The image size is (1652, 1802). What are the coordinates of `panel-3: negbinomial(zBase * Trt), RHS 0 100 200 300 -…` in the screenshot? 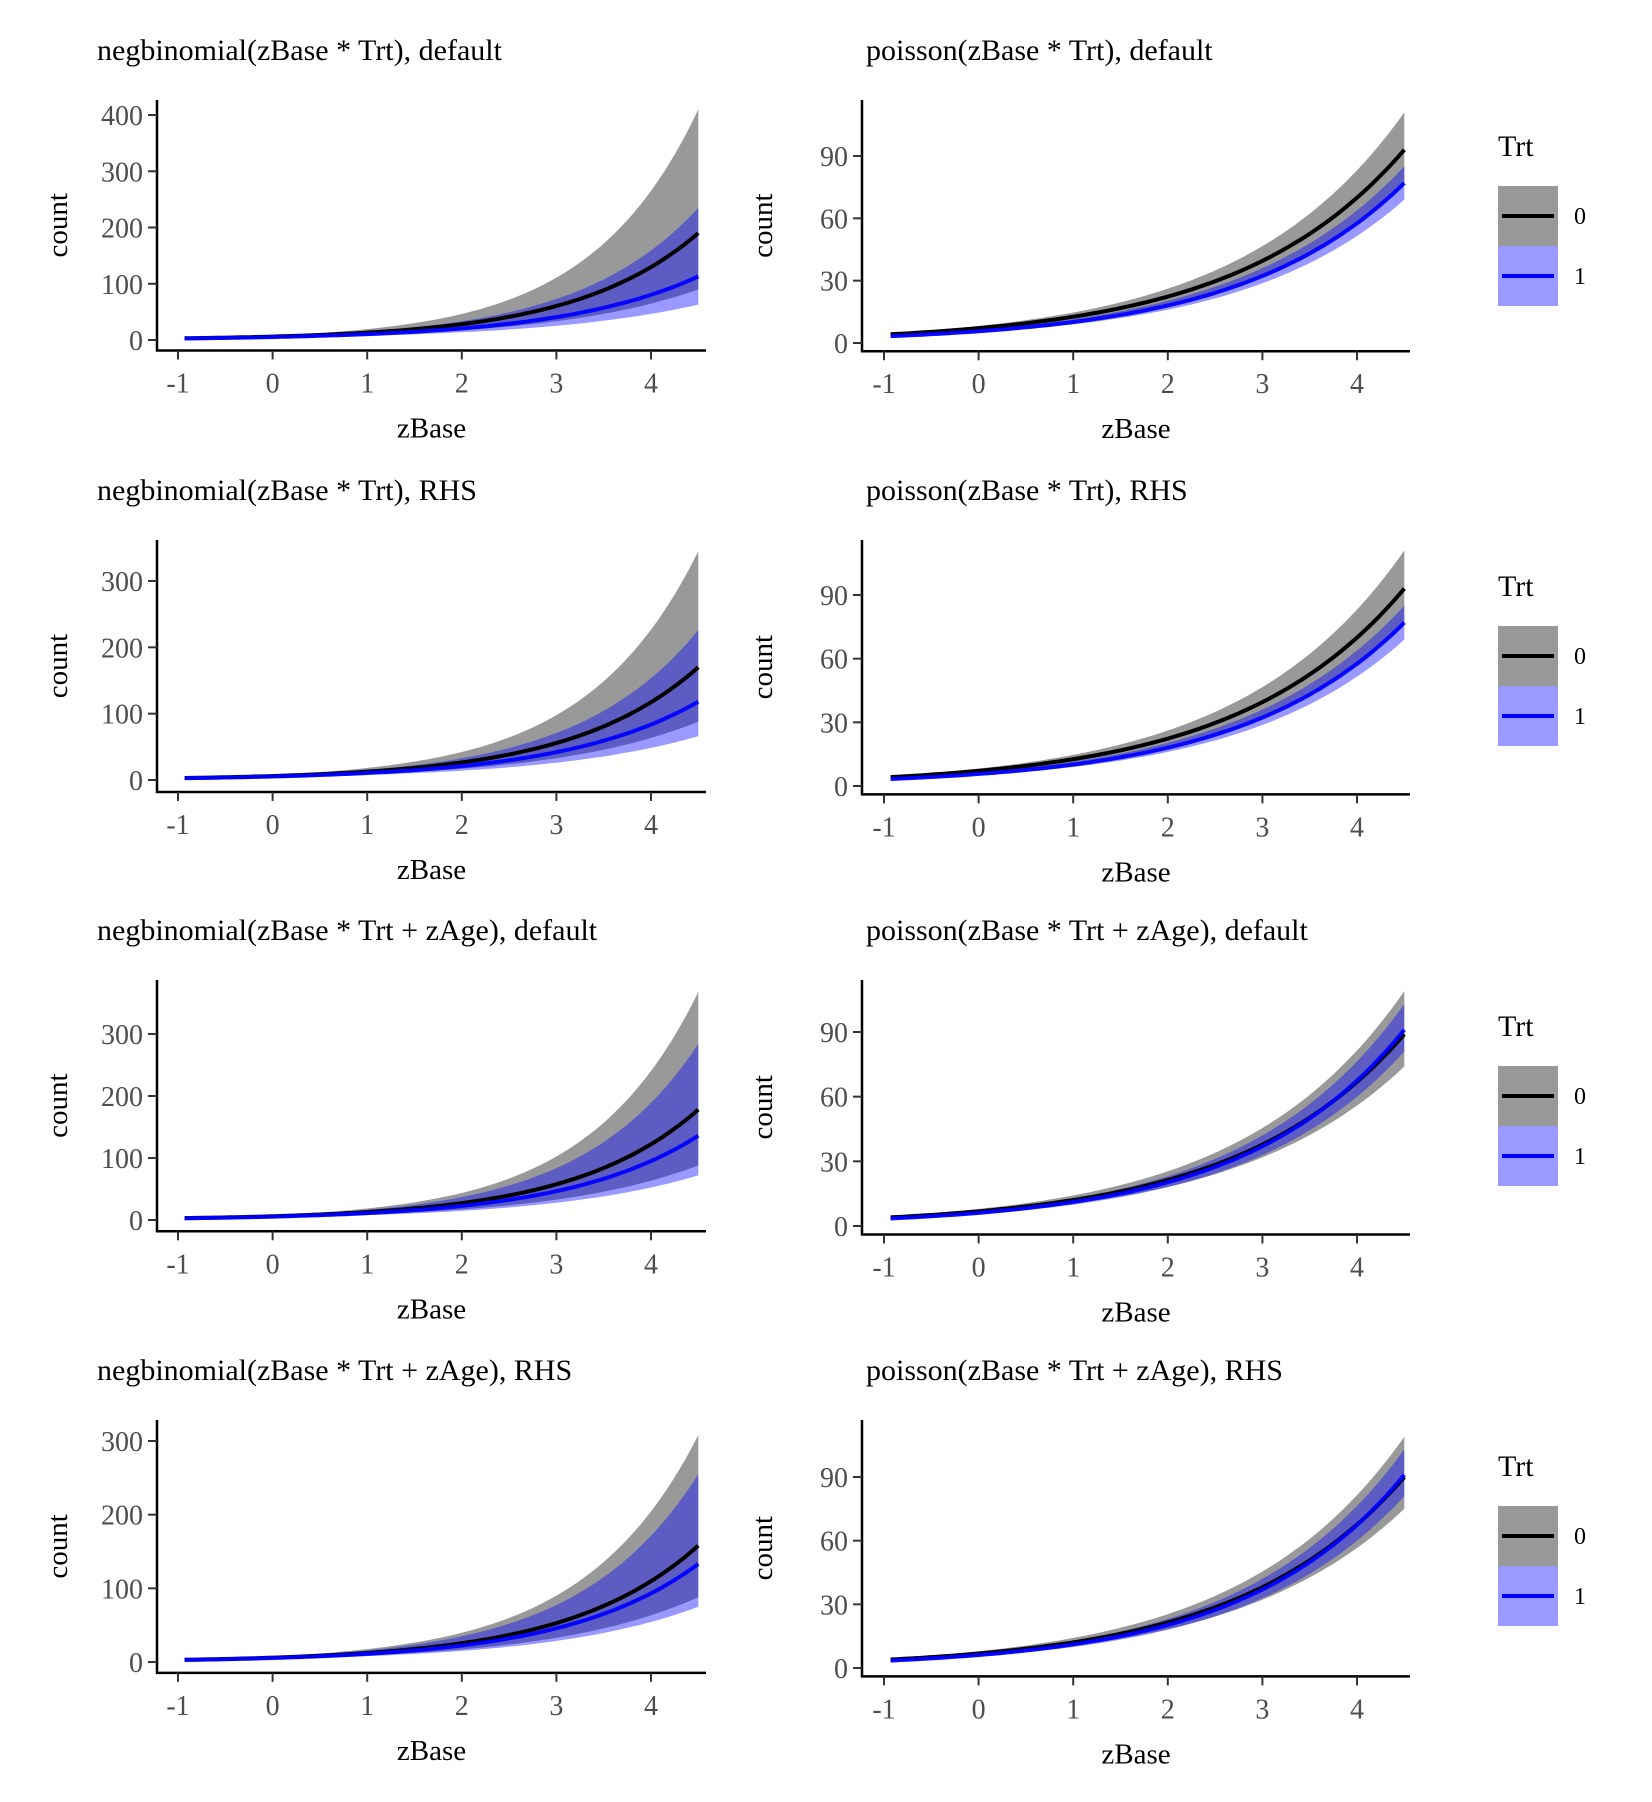 It's located at (374, 680).